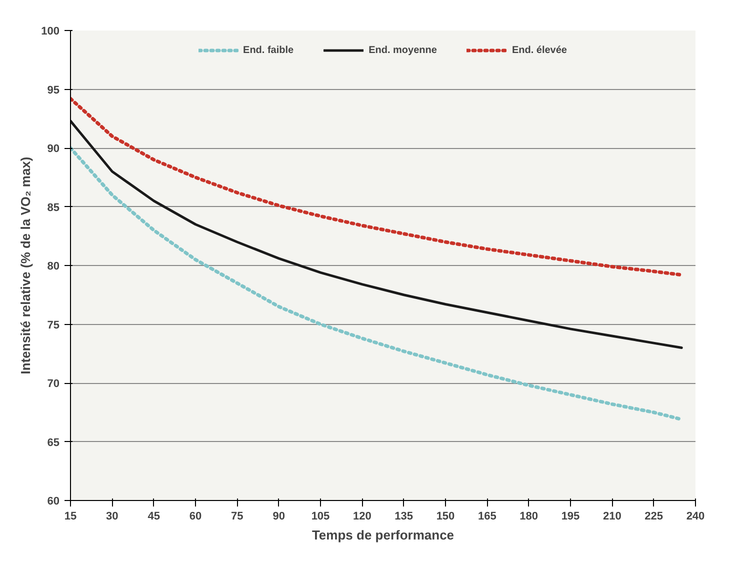 This screenshot has height=573, width=735. What do you see at coordinates (529, 516) in the screenshot?
I see `x-tick-label: 180` at bounding box center [529, 516].